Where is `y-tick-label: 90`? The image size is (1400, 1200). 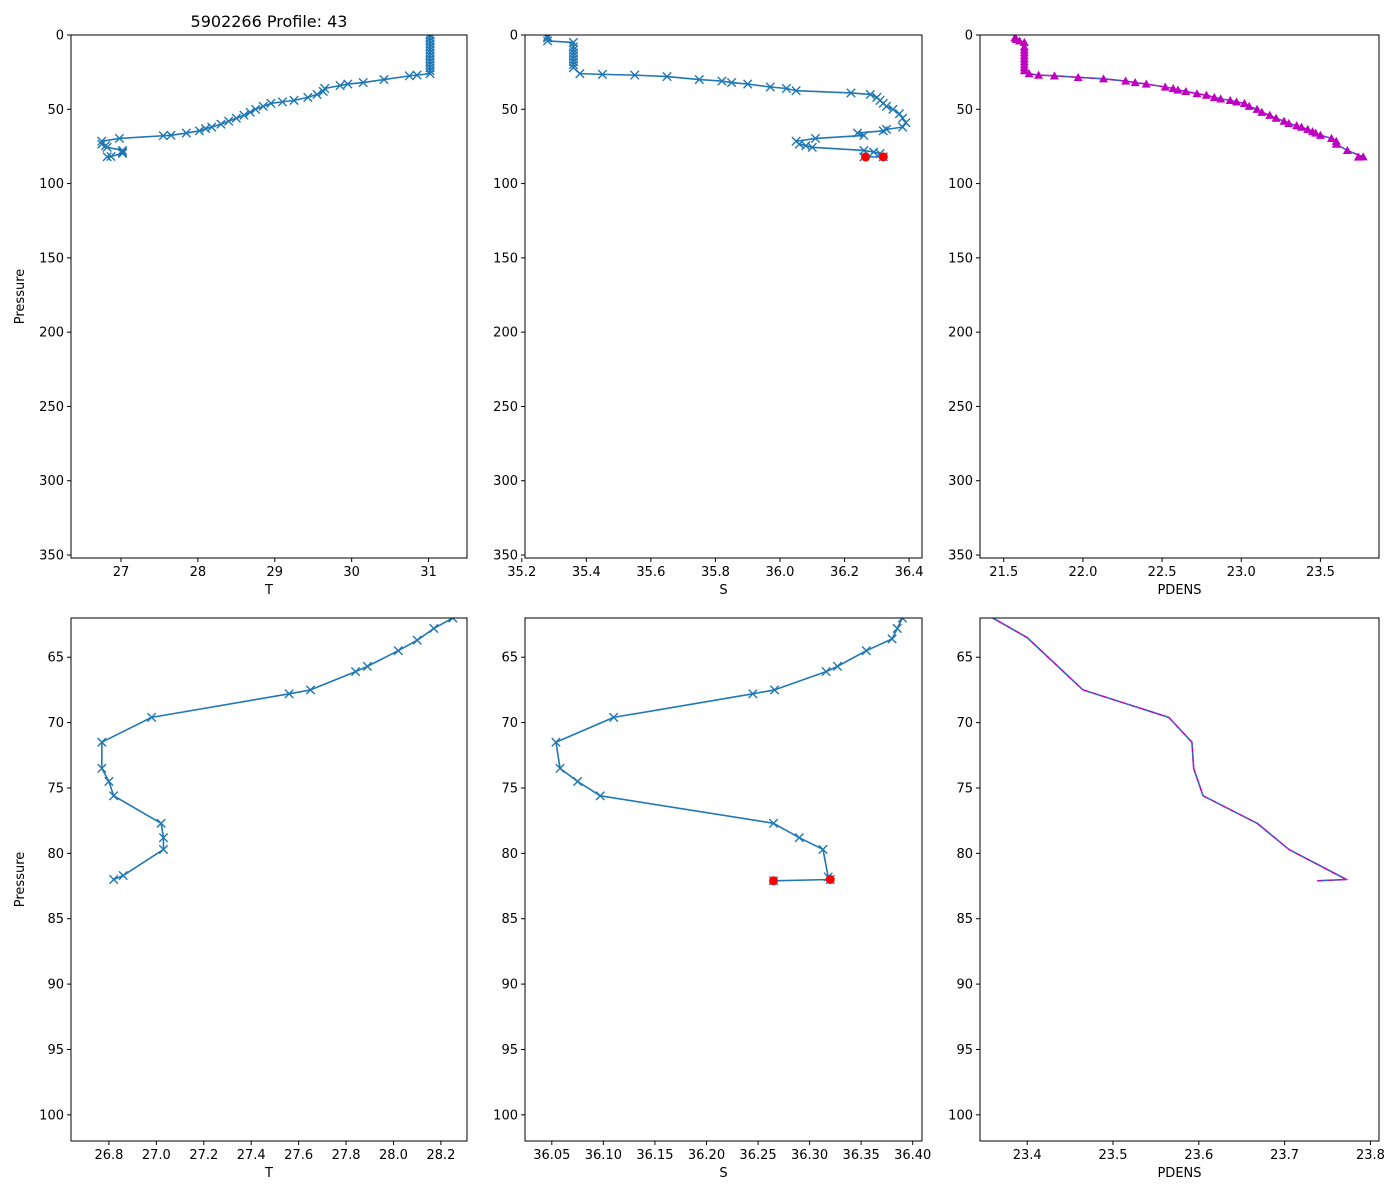 y-tick-label: 90 is located at coordinates (509, 985).